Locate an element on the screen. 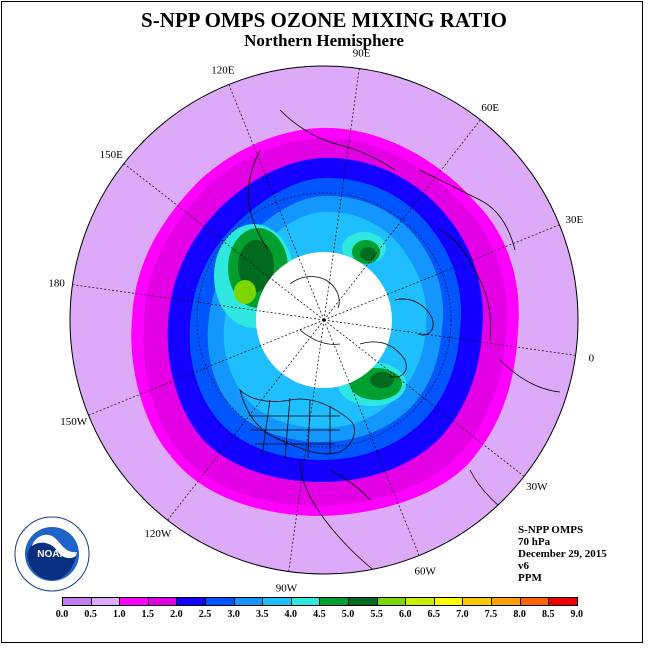  colorbar-tick-label: 0.0 is located at coordinates (62, 614).